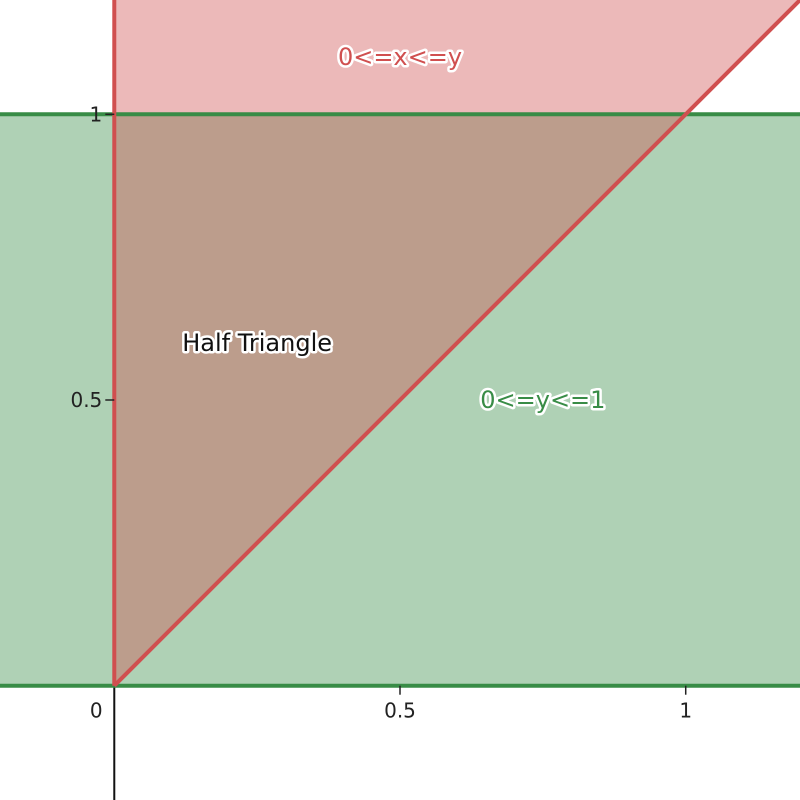 The image size is (800, 800). I want to click on region-label-0: 0<=x<=y, so click(400, 57).